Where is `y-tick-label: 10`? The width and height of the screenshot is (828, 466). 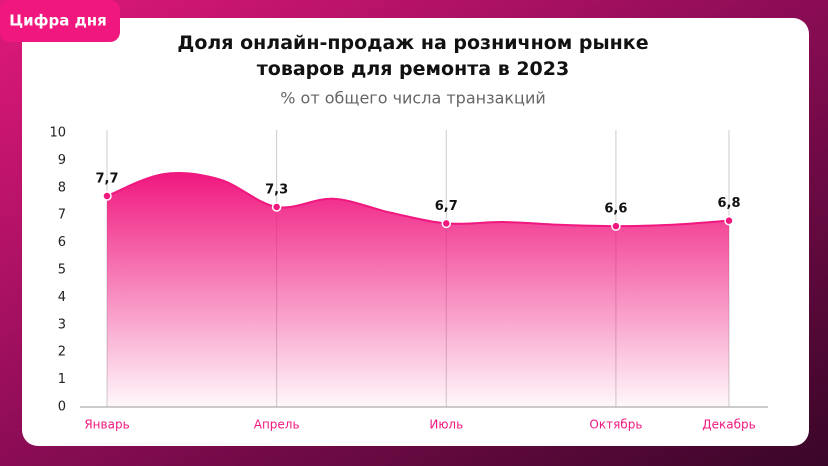 y-tick-label: 10 is located at coordinates (57, 133).